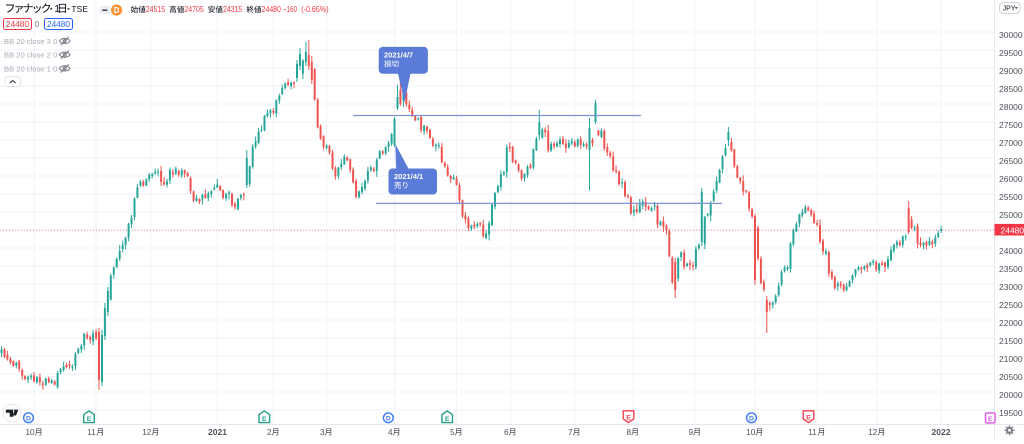 This screenshot has height=444, width=1024. What do you see at coordinates (506, 432) in the screenshot?
I see `svg-text: 6` at bounding box center [506, 432].